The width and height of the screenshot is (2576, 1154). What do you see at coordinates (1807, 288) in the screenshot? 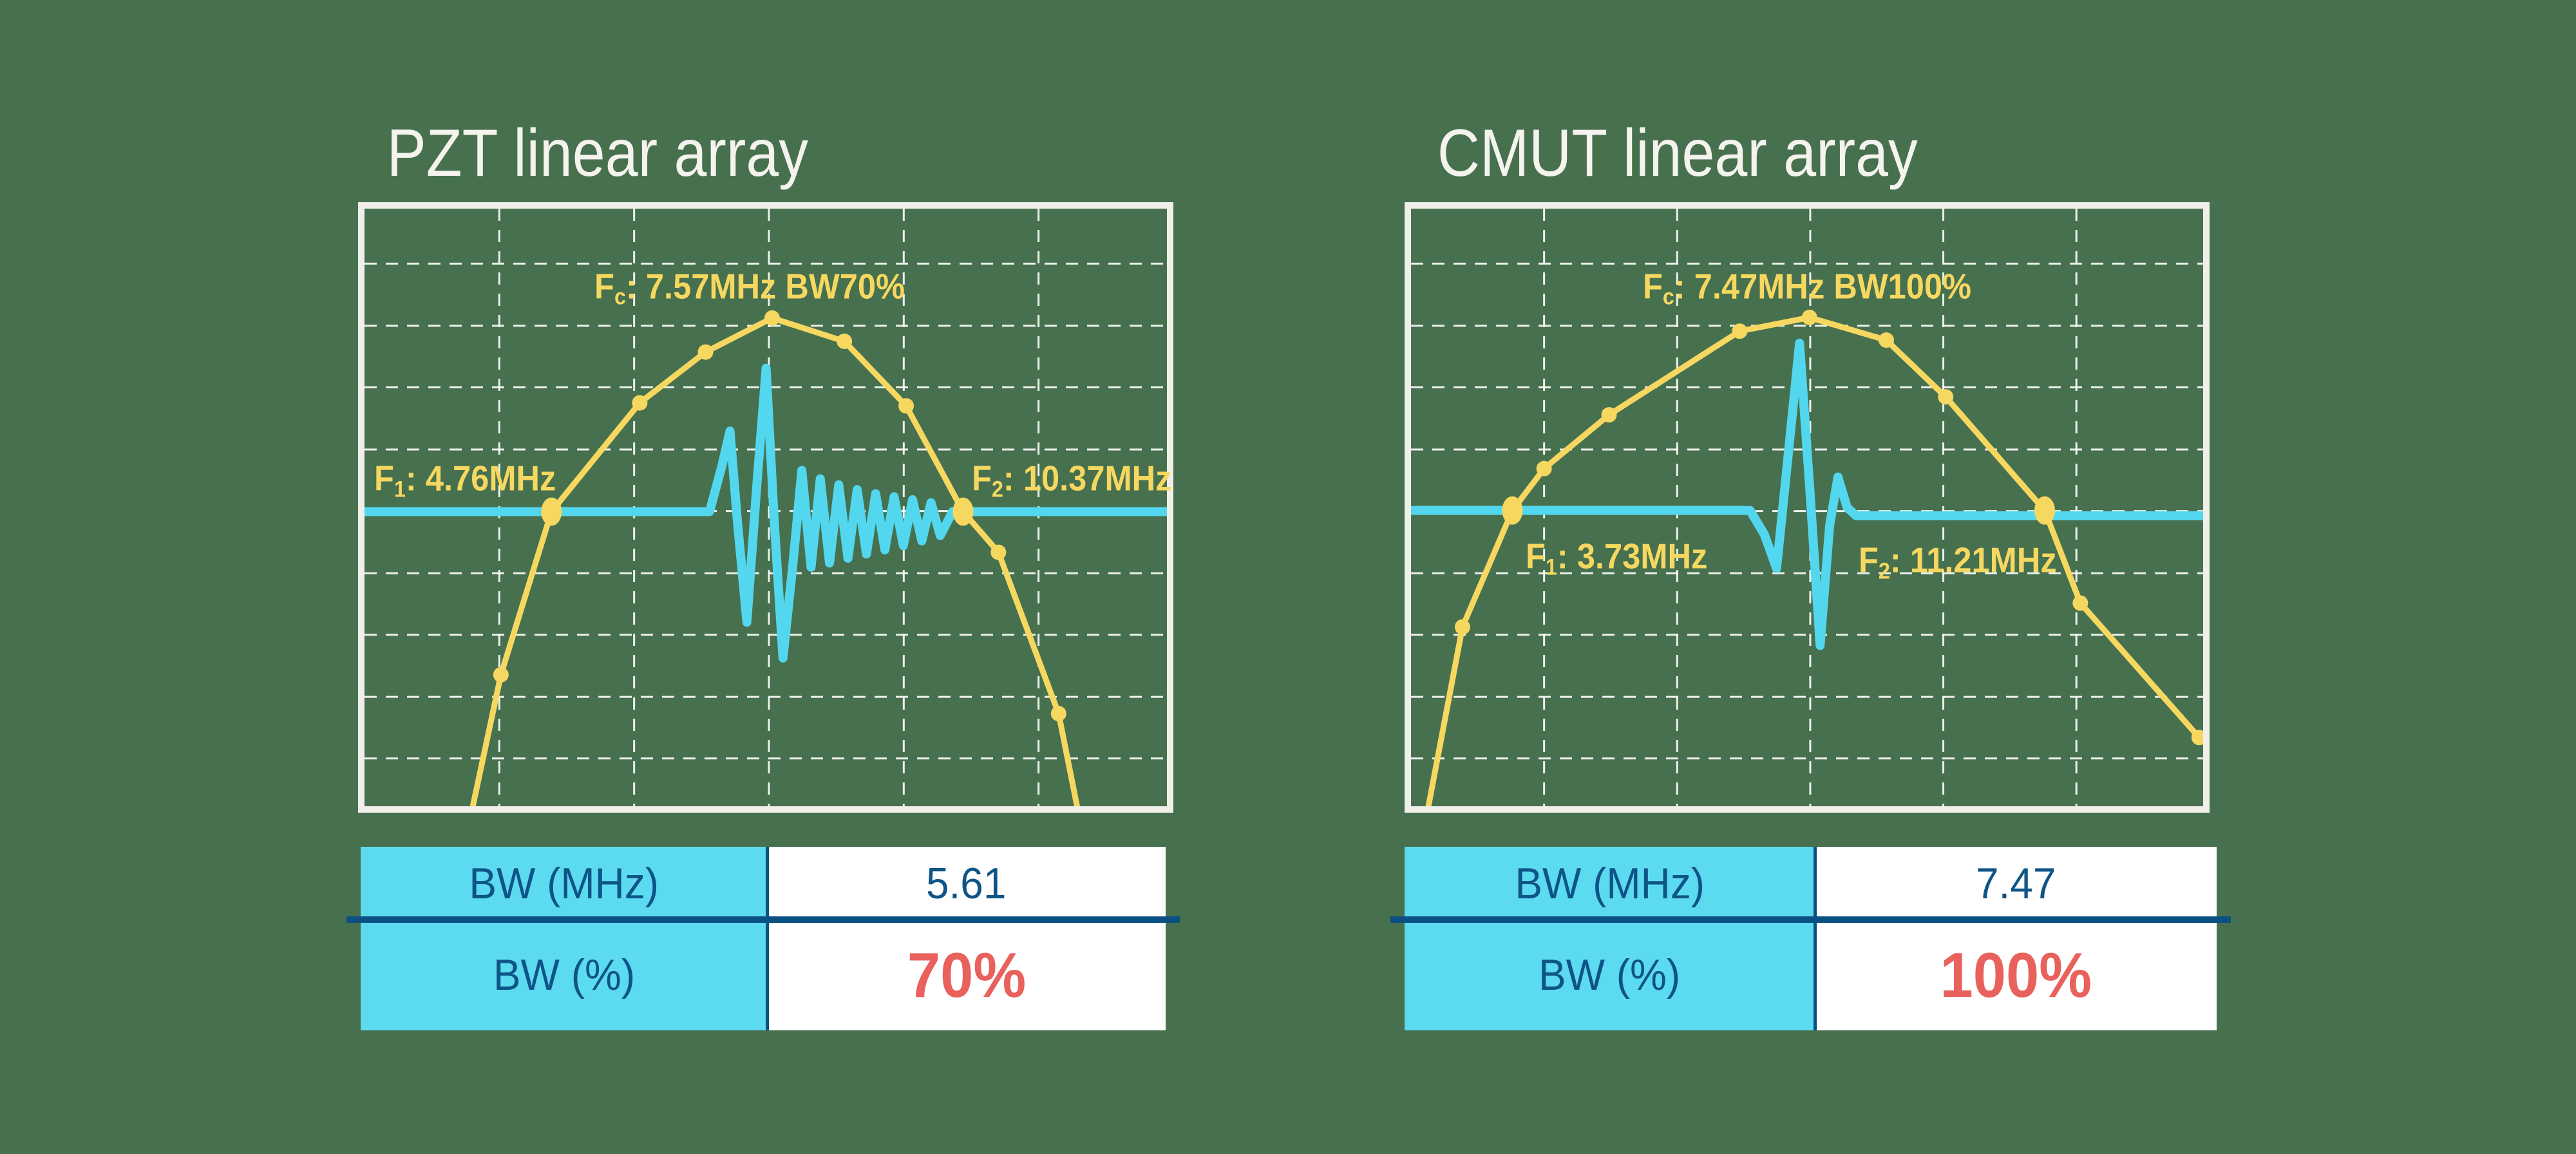
I see `cmut-fc-annotation: Fc: 7.47MHz BW100%` at bounding box center [1807, 288].